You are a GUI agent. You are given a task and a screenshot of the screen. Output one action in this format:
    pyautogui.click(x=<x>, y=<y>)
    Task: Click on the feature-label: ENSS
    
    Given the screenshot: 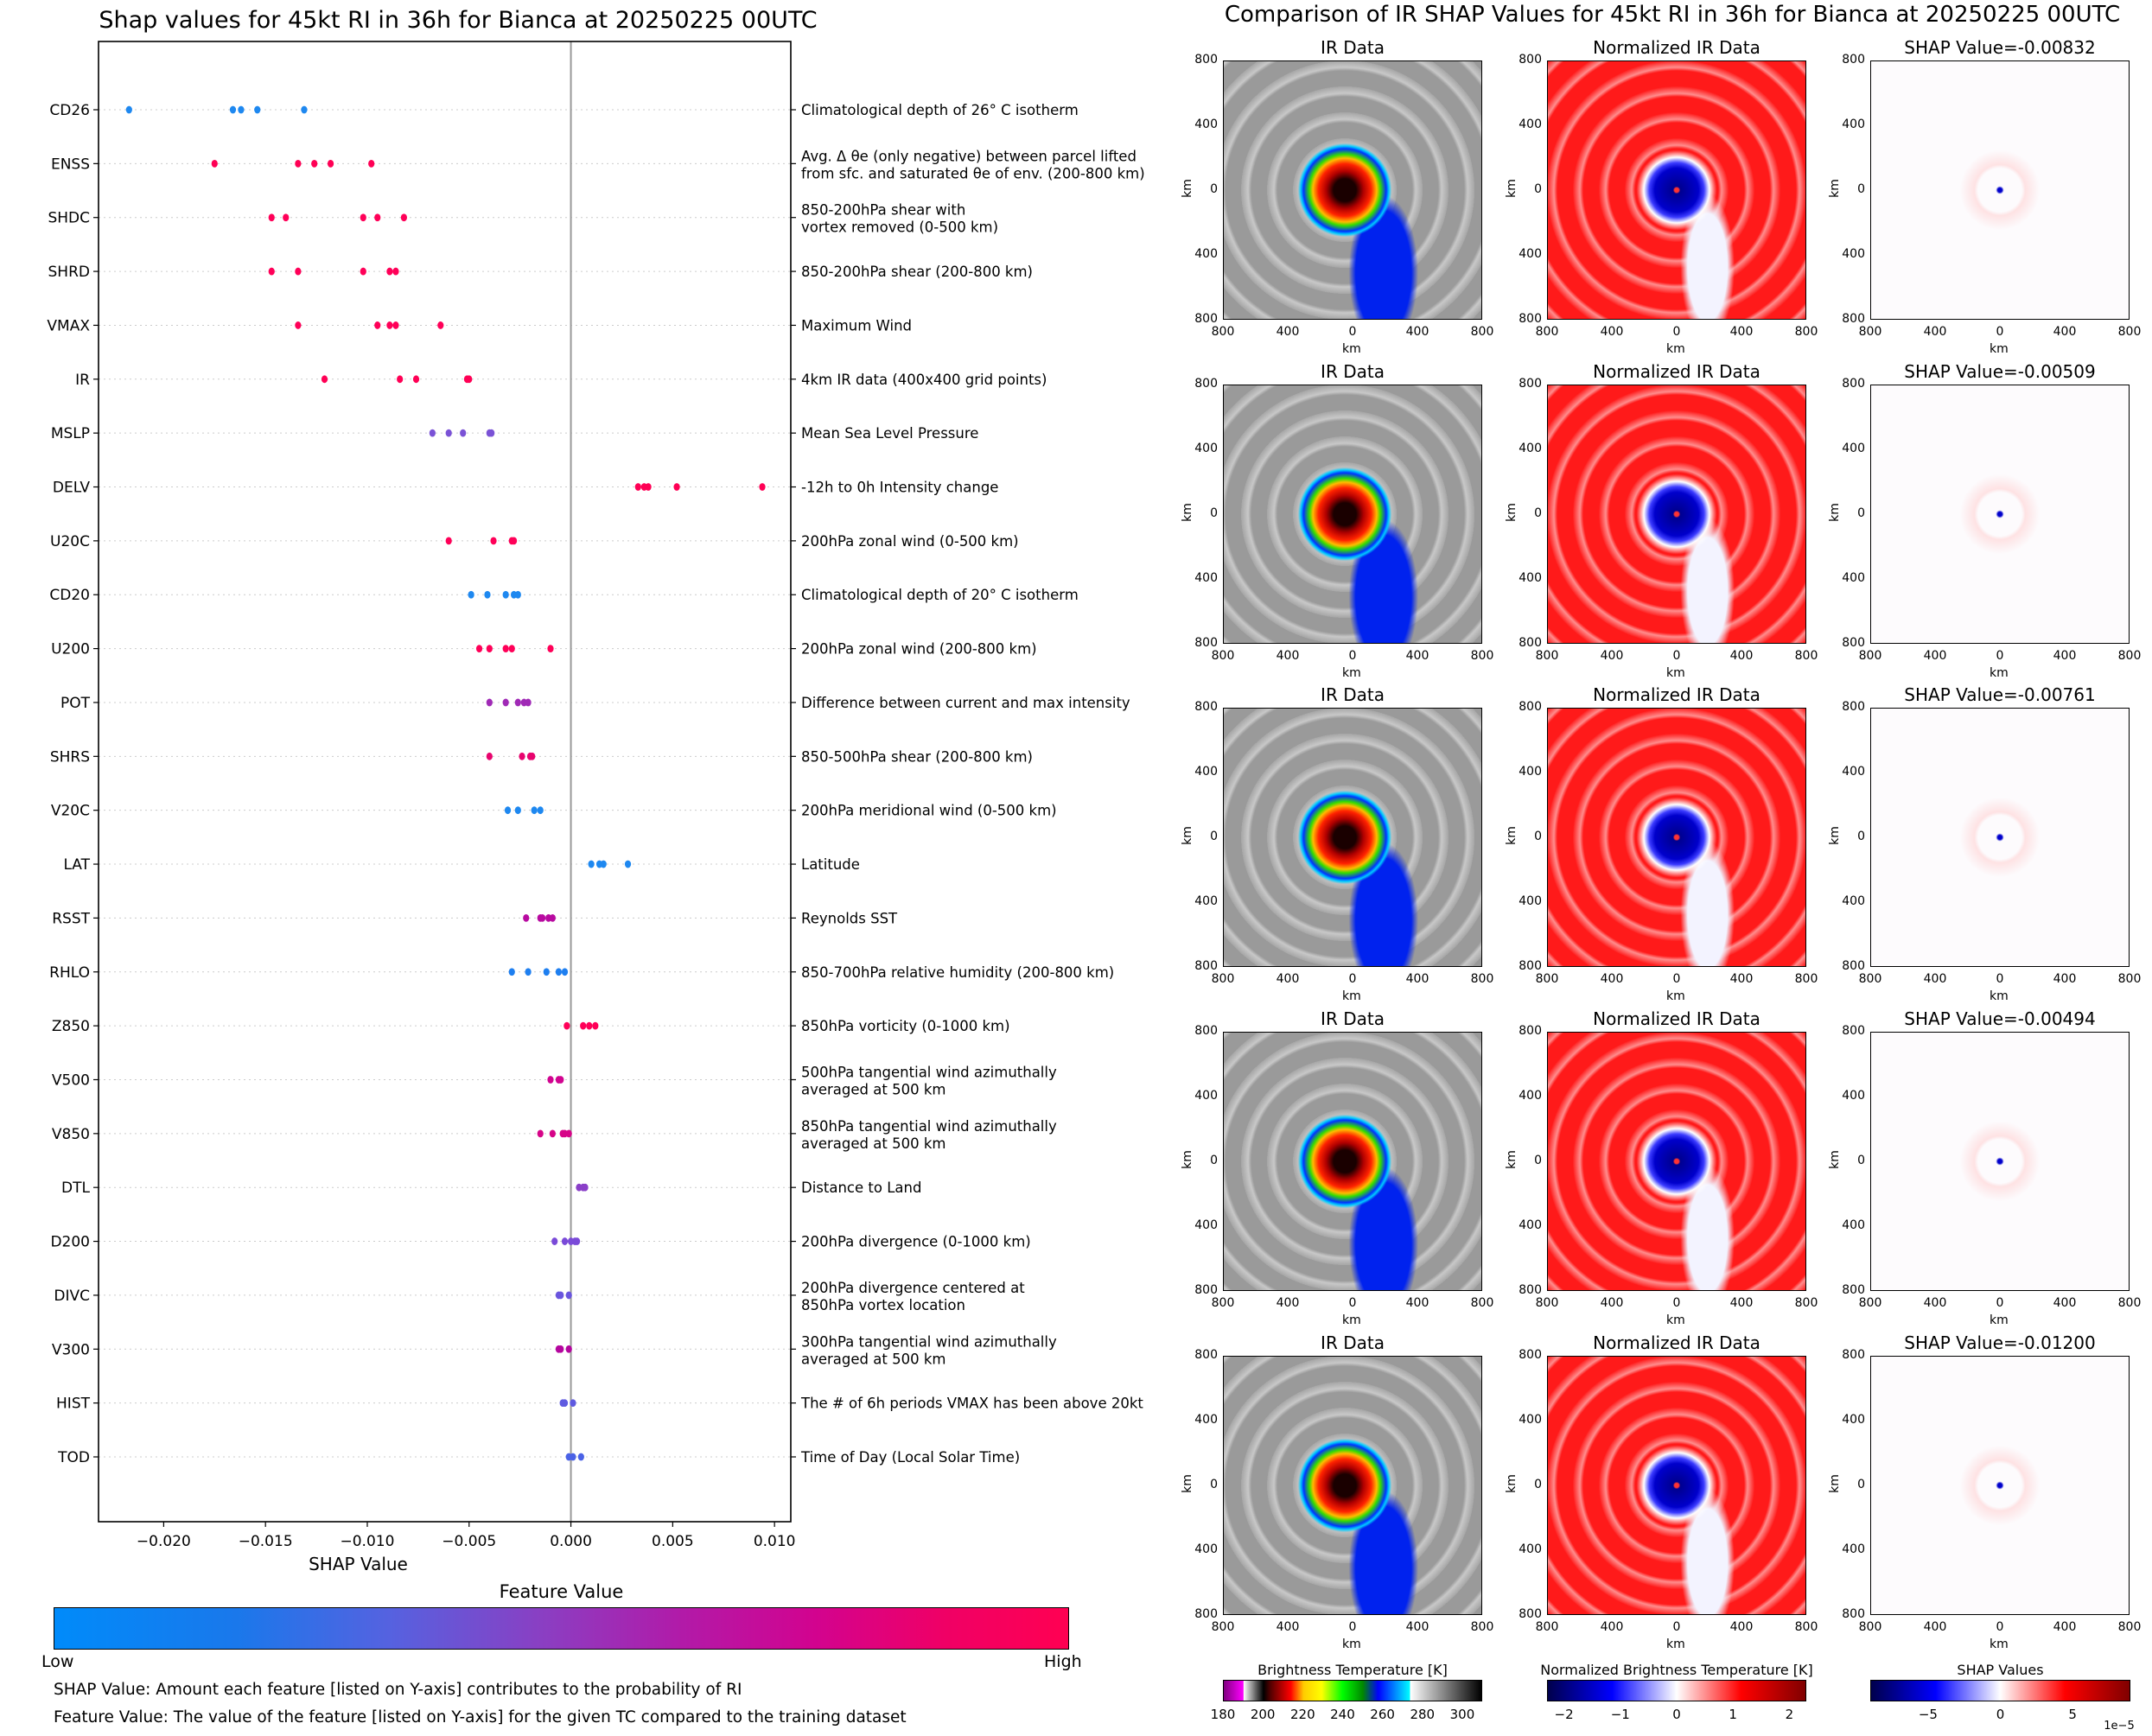 What is the action you would take?
    pyautogui.click(x=70, y=164)
    